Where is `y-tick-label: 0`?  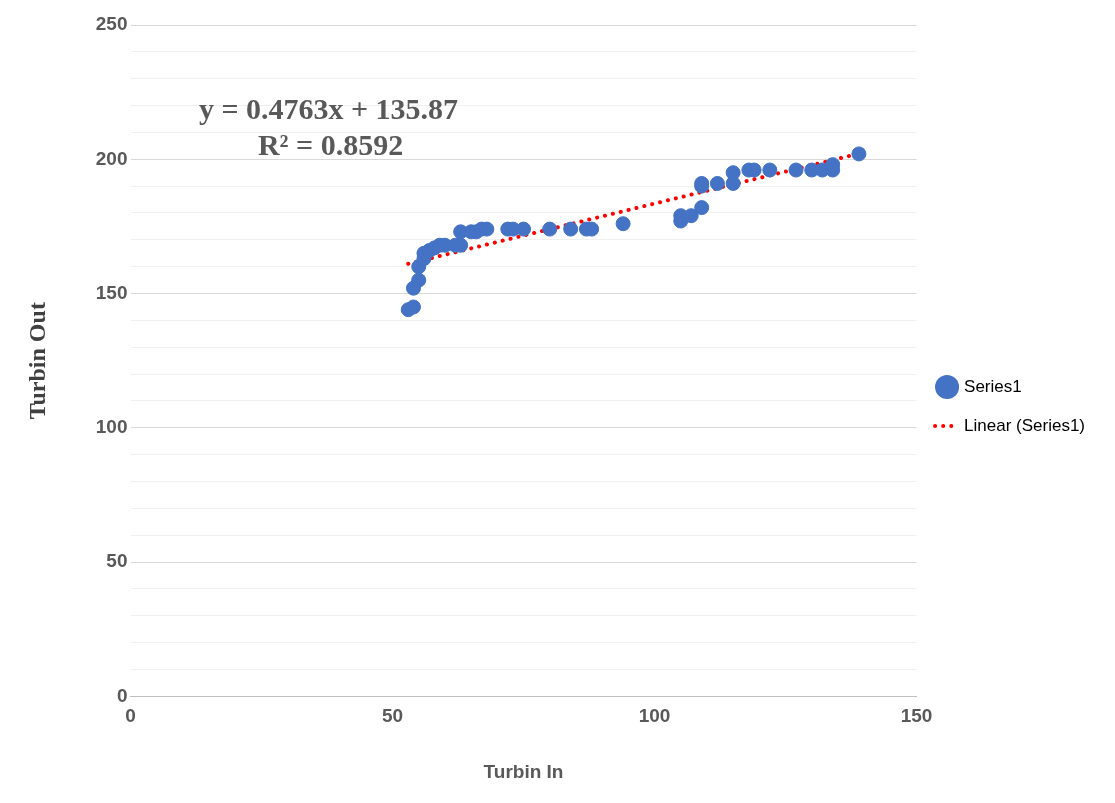 y-tick-label: 0 is located at coordinates (122, 695).